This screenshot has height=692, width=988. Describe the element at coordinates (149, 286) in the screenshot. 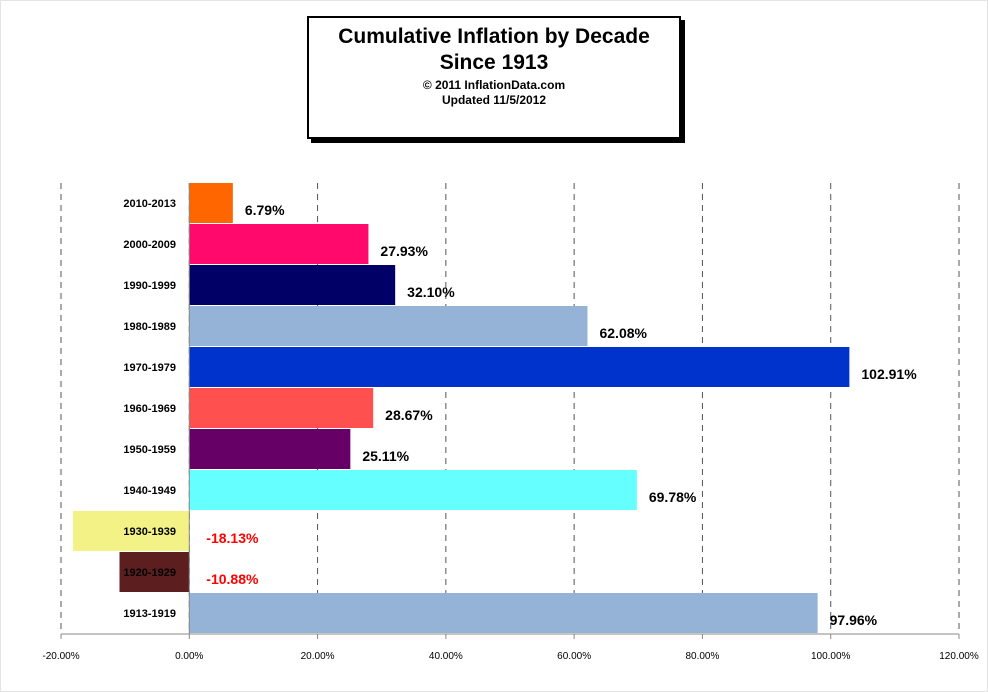

I see `category-label: 1990-1999` at that location.